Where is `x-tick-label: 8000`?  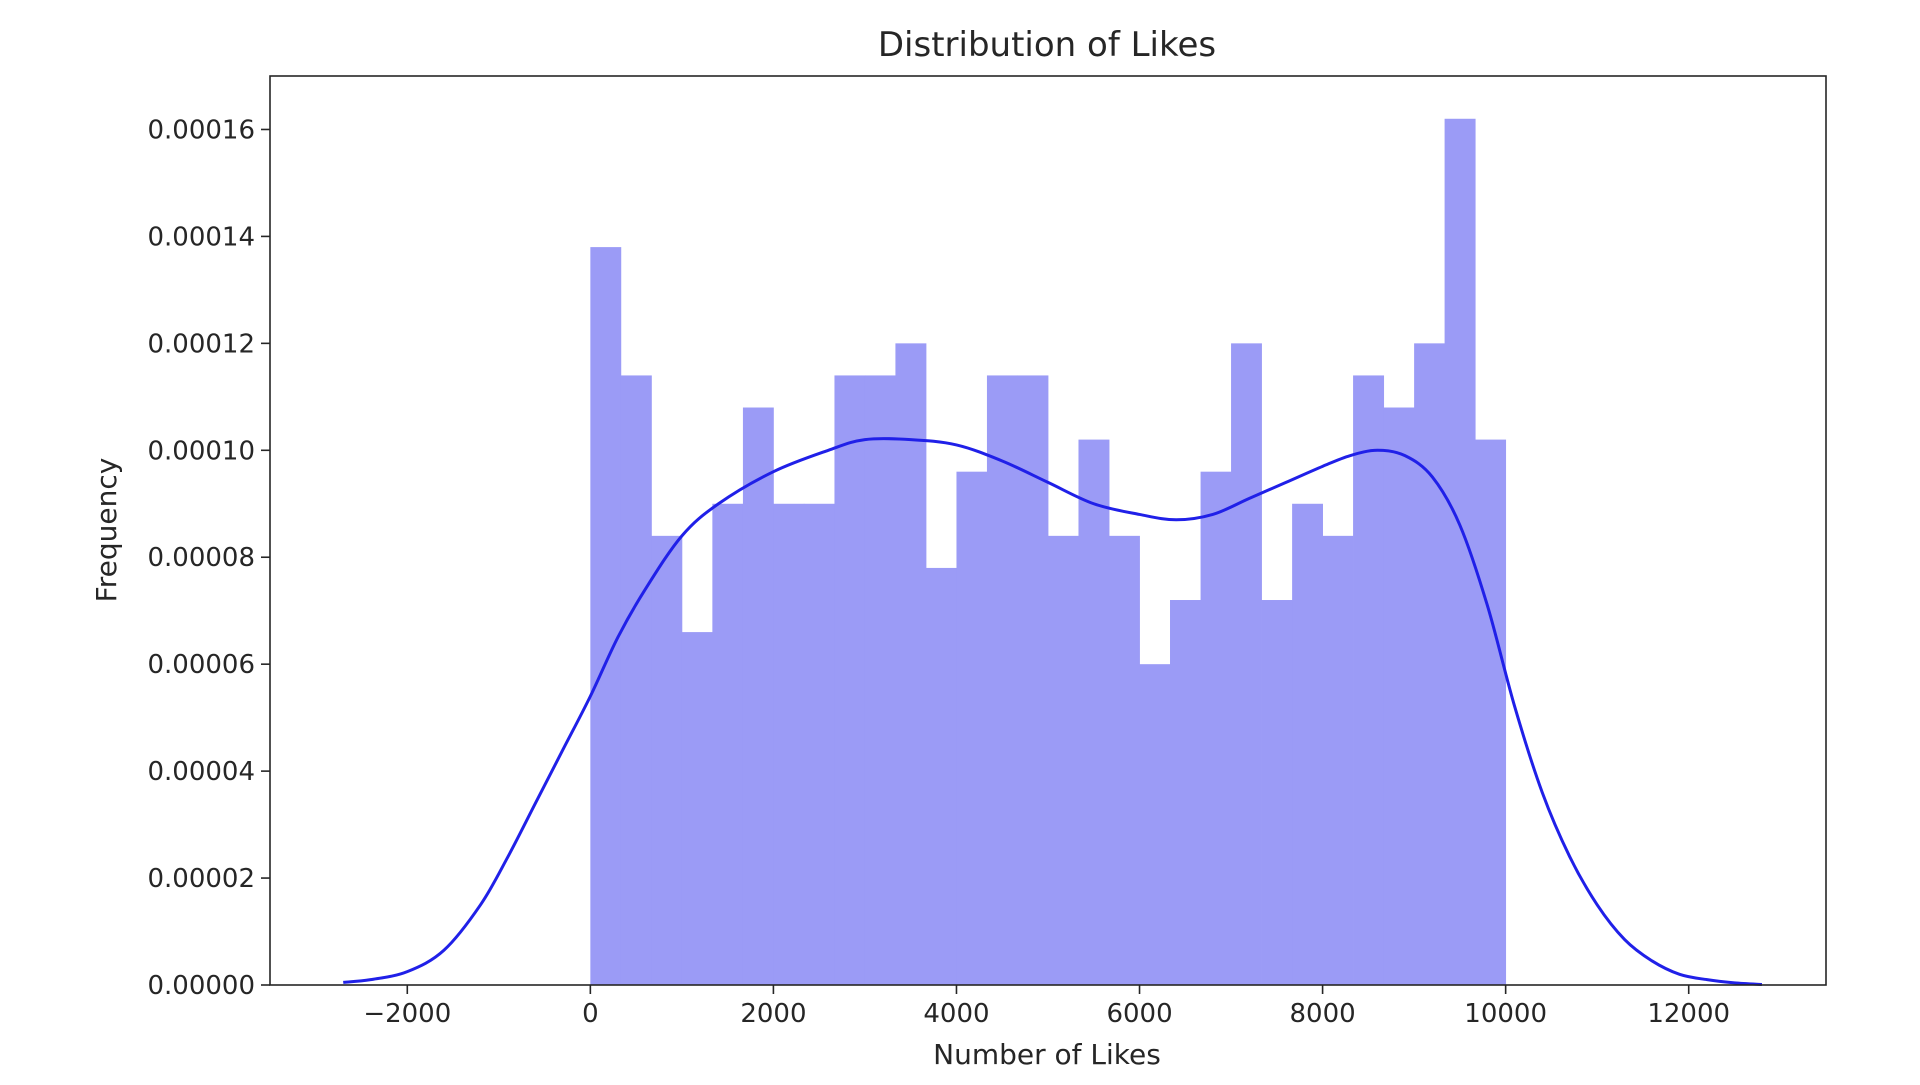
x-tick-label: 8000 is located at coordinates (1323, 1014).